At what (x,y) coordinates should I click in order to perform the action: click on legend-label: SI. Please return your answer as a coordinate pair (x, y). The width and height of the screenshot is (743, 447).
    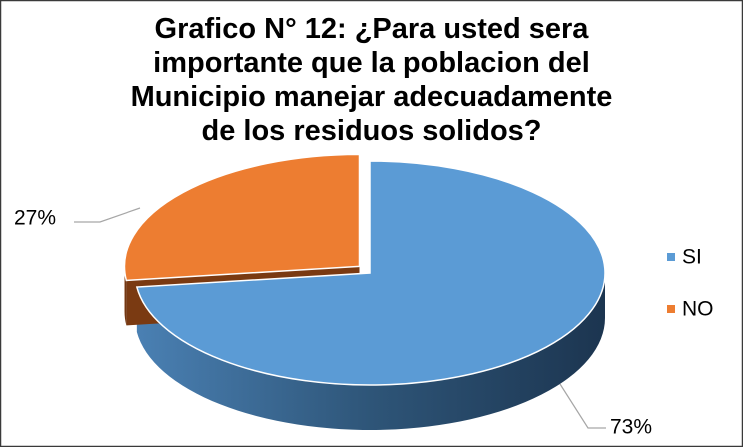
    Looking at the image, I should click on (692, 257).